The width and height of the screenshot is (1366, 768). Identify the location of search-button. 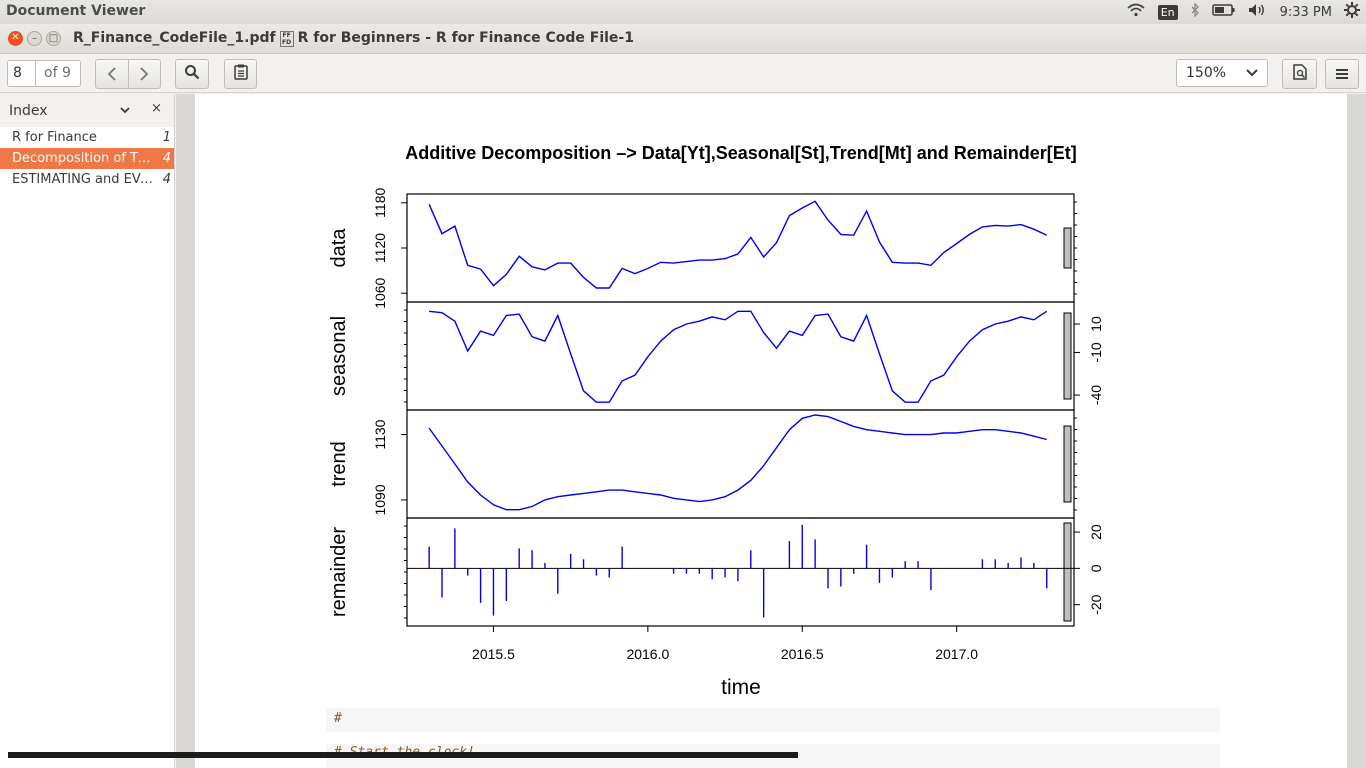
(192, 74).